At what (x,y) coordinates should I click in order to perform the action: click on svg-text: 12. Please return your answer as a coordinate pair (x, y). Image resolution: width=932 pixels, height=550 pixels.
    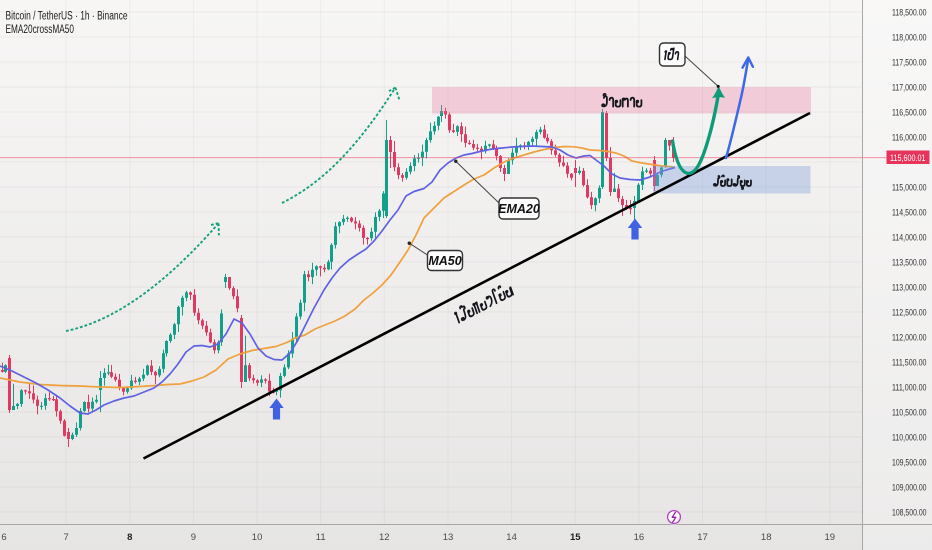
    Looking at the image, I should click on (384, 537).